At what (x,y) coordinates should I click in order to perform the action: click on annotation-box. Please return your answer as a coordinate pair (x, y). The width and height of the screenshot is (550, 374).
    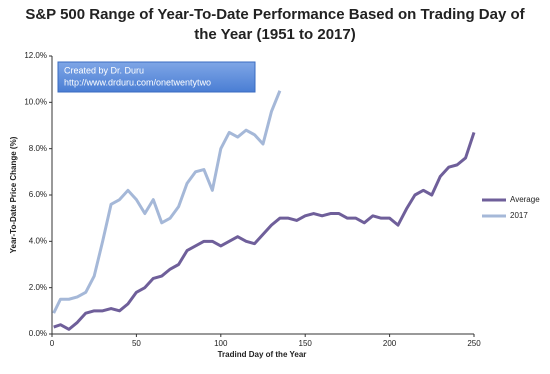
    Looking at the image, I should click on (156, 77).